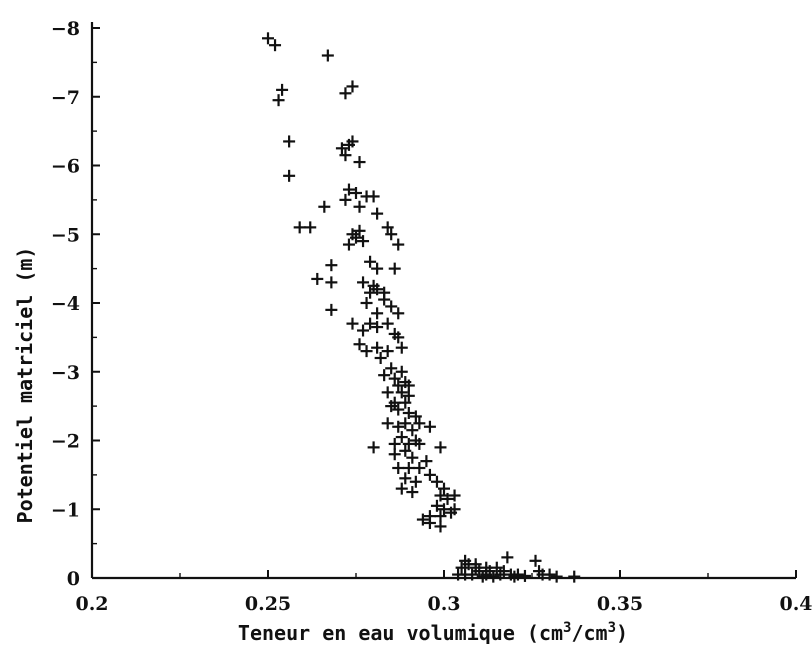 This screenshot has width=812, height=648. Describe the element at coordinates (65, 98) in the screenshot. I see `y-tick-label: −7` at that location.